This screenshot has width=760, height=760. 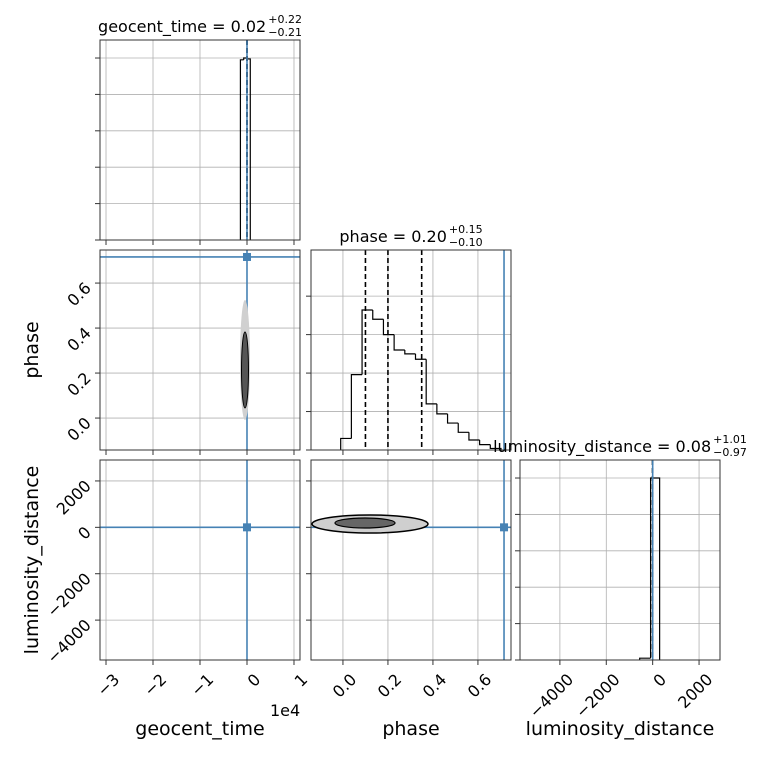 I want to click on panel-title: geocent_time = 0.02, so click(x=182, y=27).